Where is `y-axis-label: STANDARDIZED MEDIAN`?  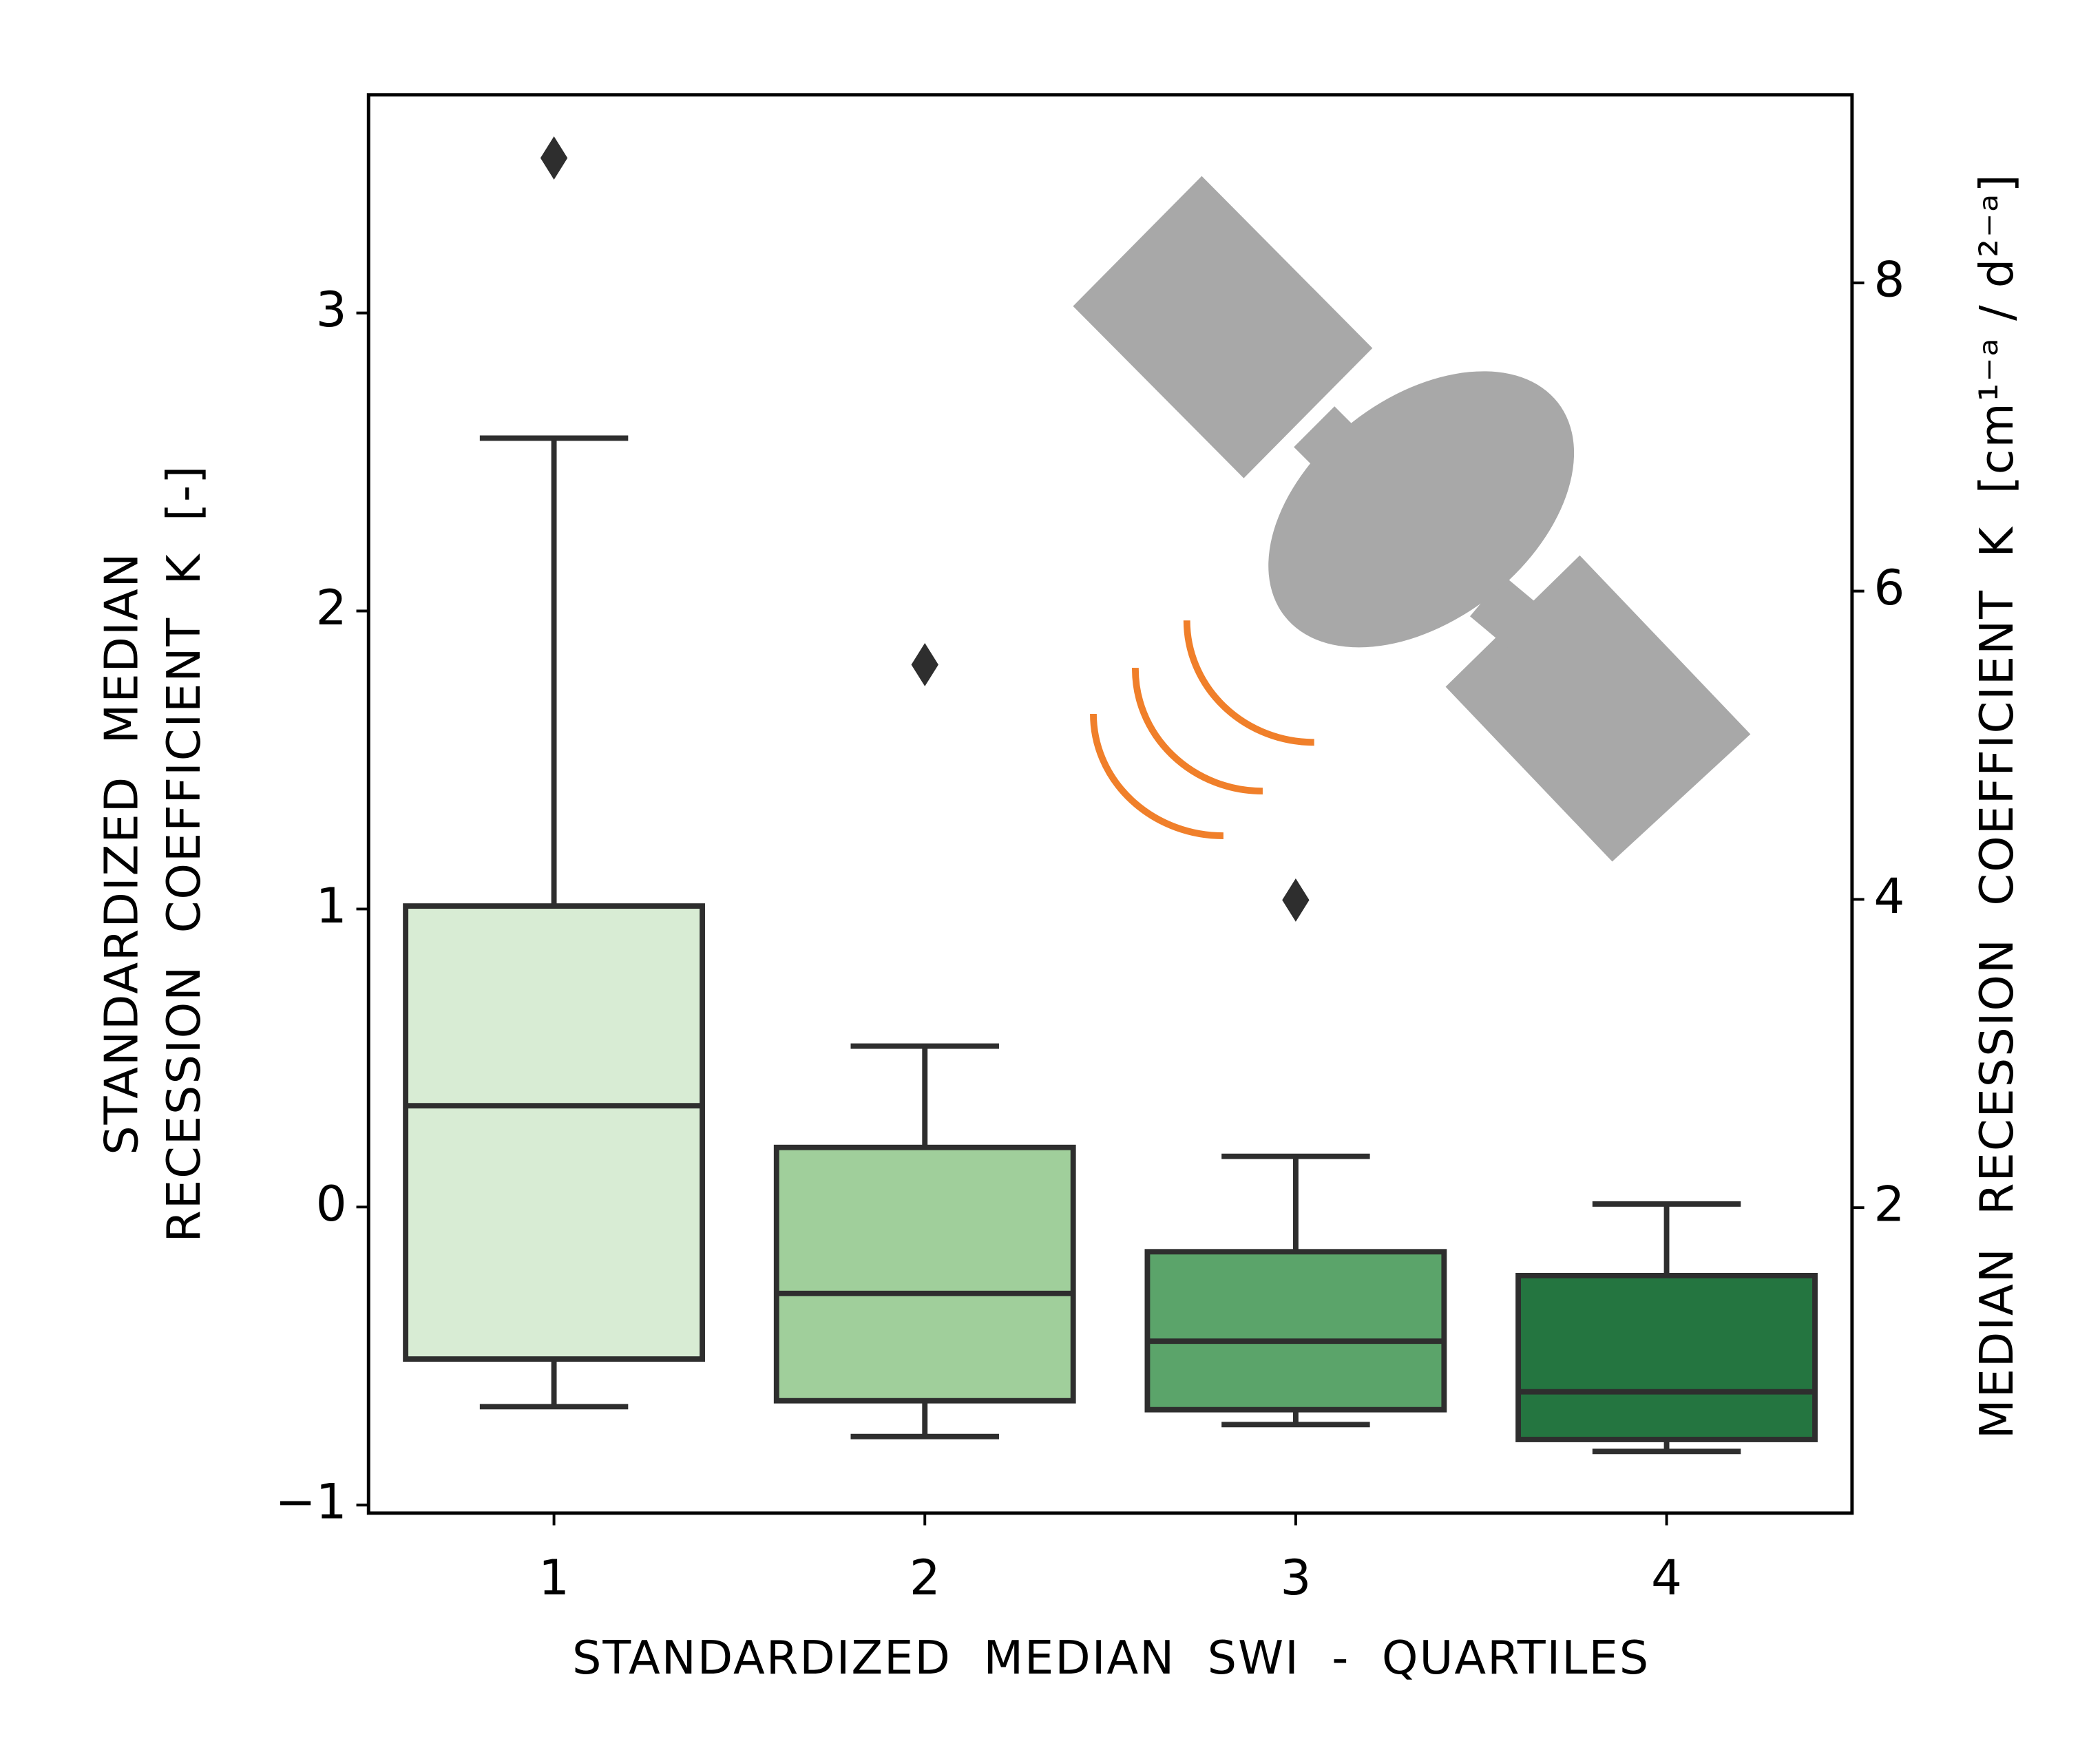
y-axis-label: STANDARDIZED MEDIAN is located at coordinates (122, 853).